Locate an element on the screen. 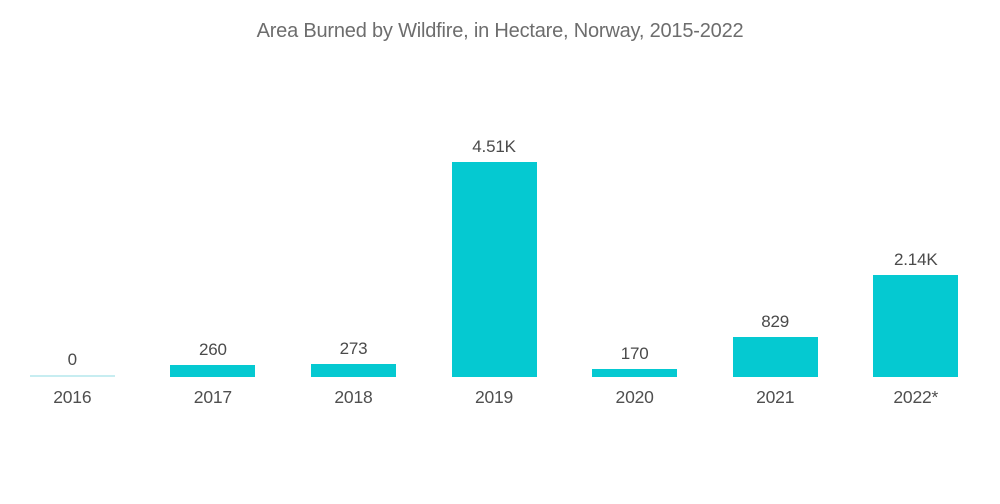 Image resolution: width=1000 pixels, height=504 pixels. x-axis-label: 2021 is located at coordinates (775, 396).